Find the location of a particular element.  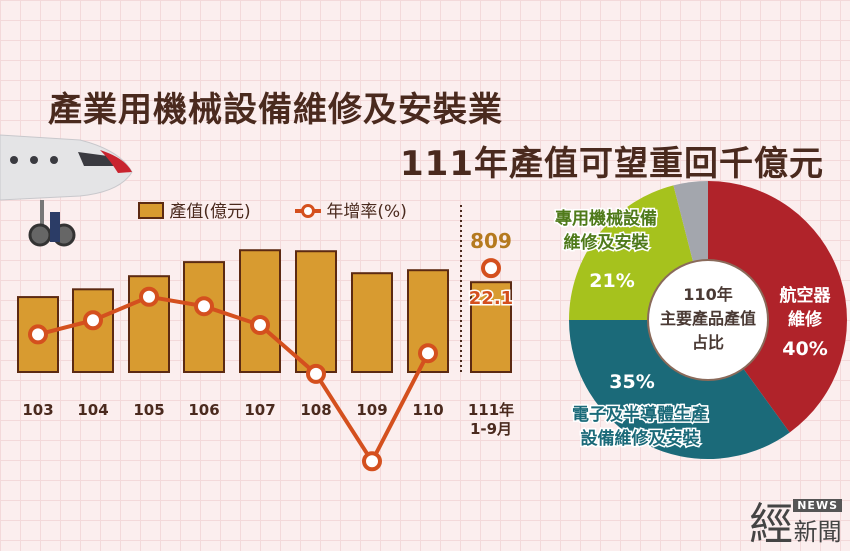

logo: 經 NEWS 新聞 is located at coordinates (795, 523).